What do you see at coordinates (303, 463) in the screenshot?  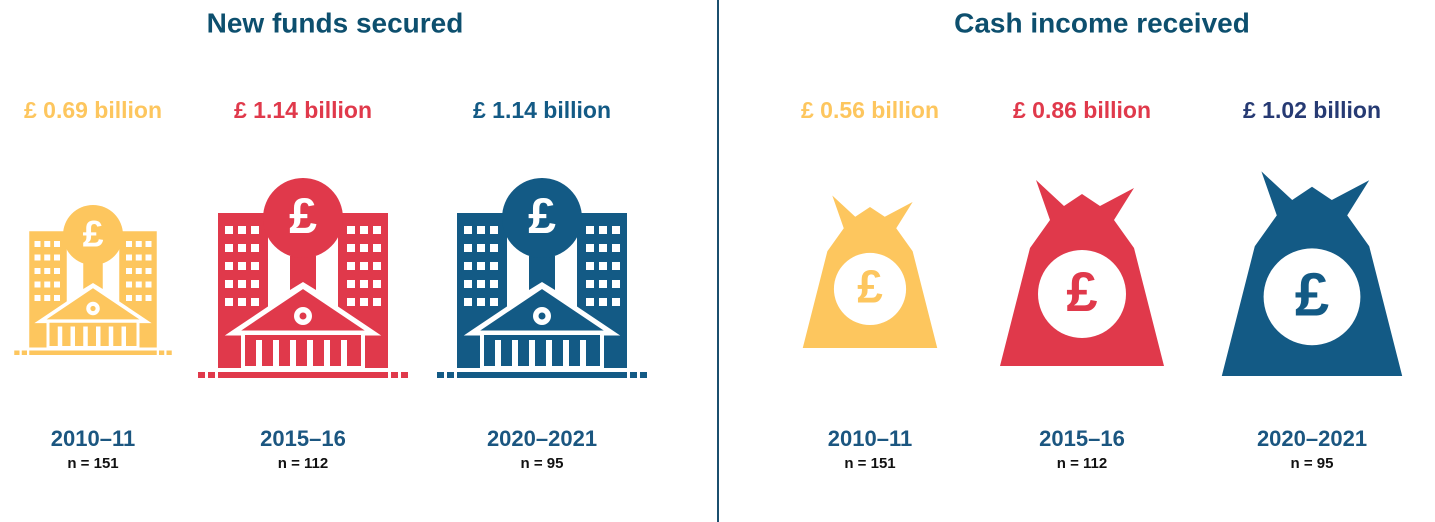 I see `sample-size: n = 112` at bounding box center [303, 463].